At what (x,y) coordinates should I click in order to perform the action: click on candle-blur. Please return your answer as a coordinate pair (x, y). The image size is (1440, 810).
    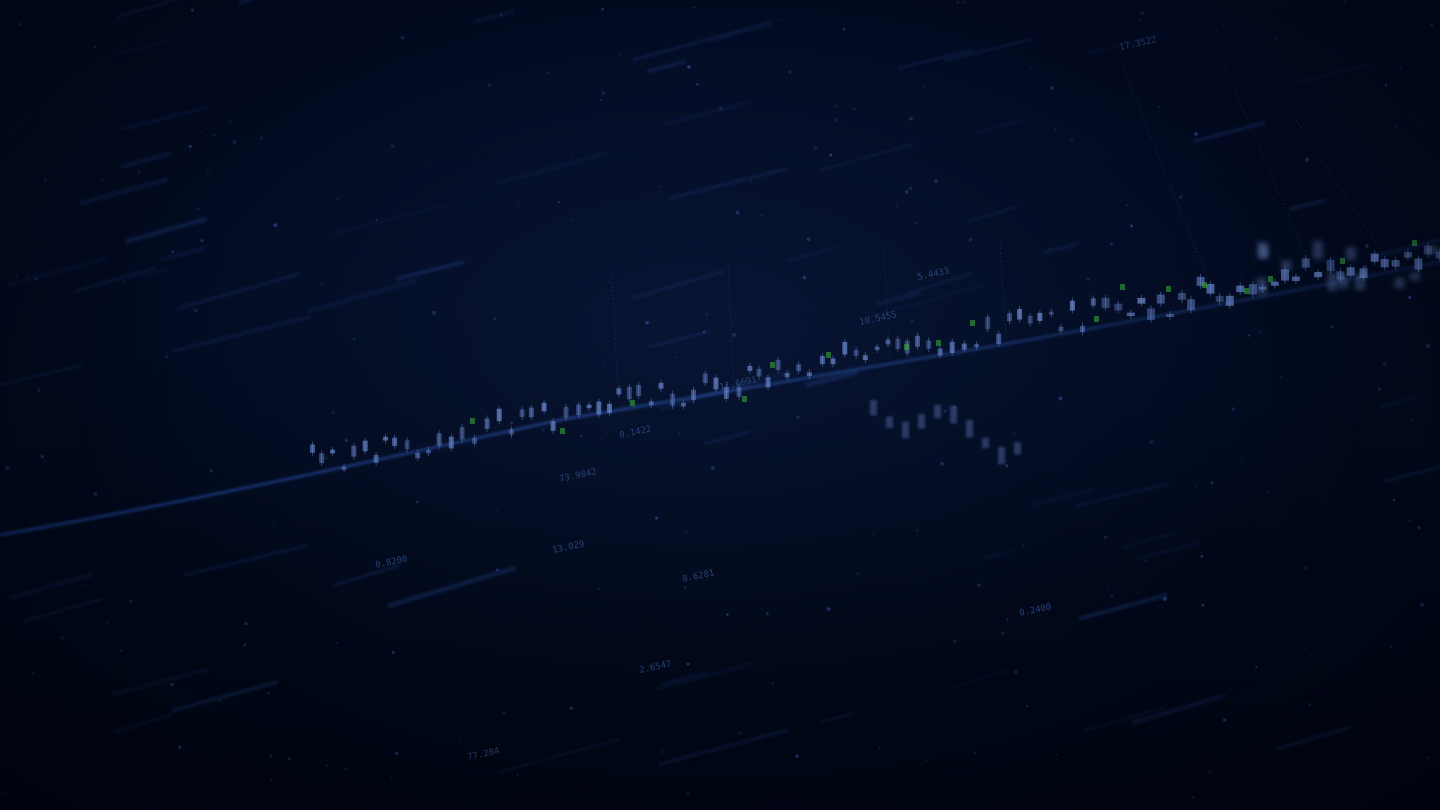
    Looking at the image, I should click on (1399, 283).